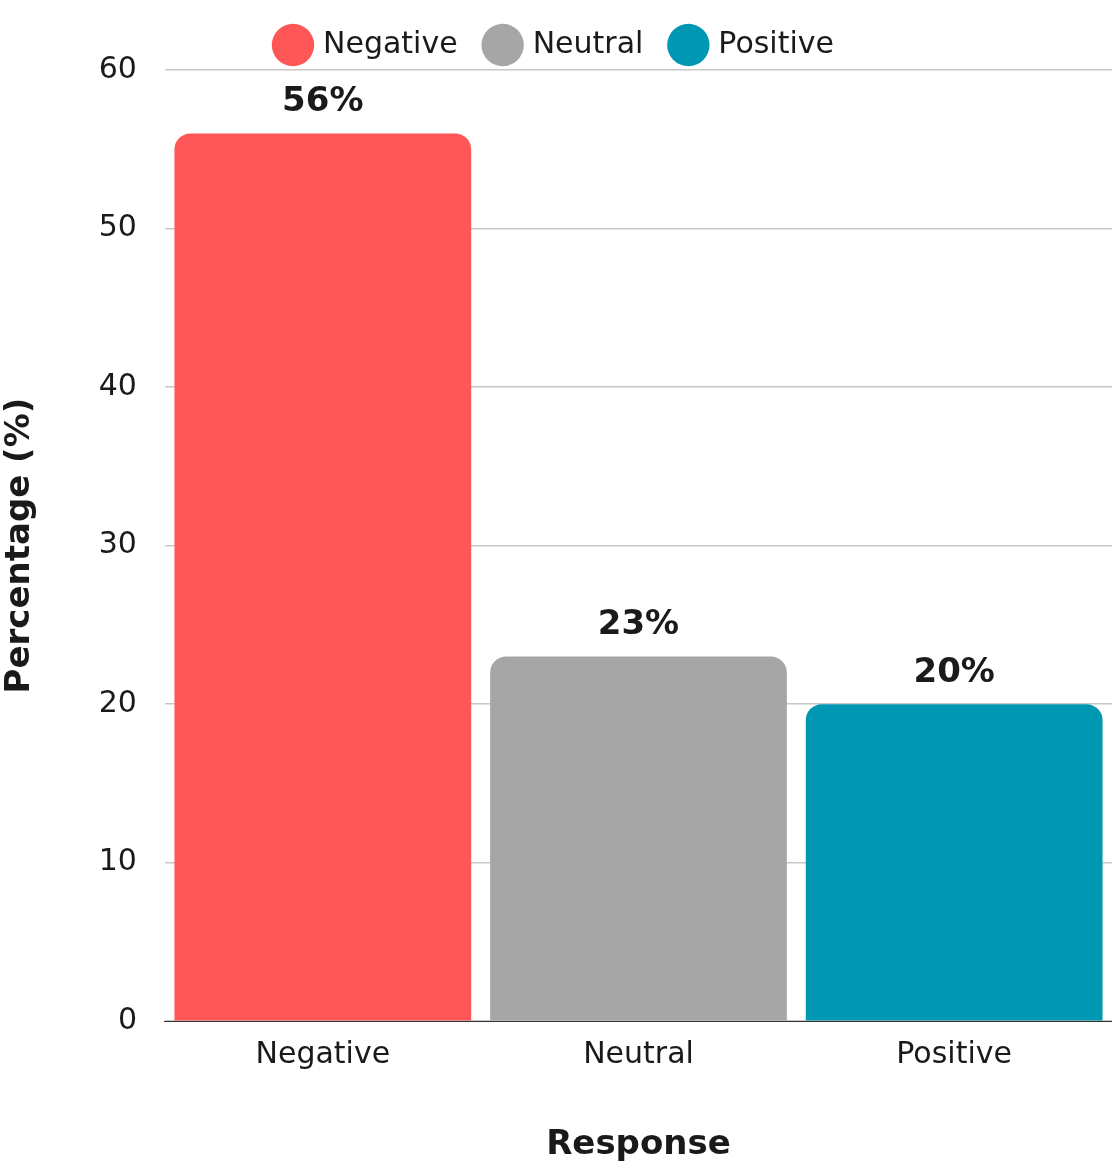 The height and width of the screenshot is (1166, 1112). I want to click on y-tick-label: 40, so click(117, 384).